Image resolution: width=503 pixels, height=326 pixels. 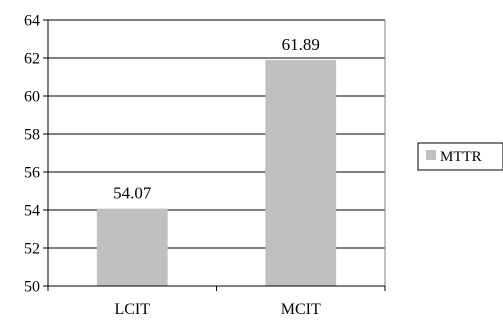 I want to click on legend: MTTR, so click(x=460, y=156).